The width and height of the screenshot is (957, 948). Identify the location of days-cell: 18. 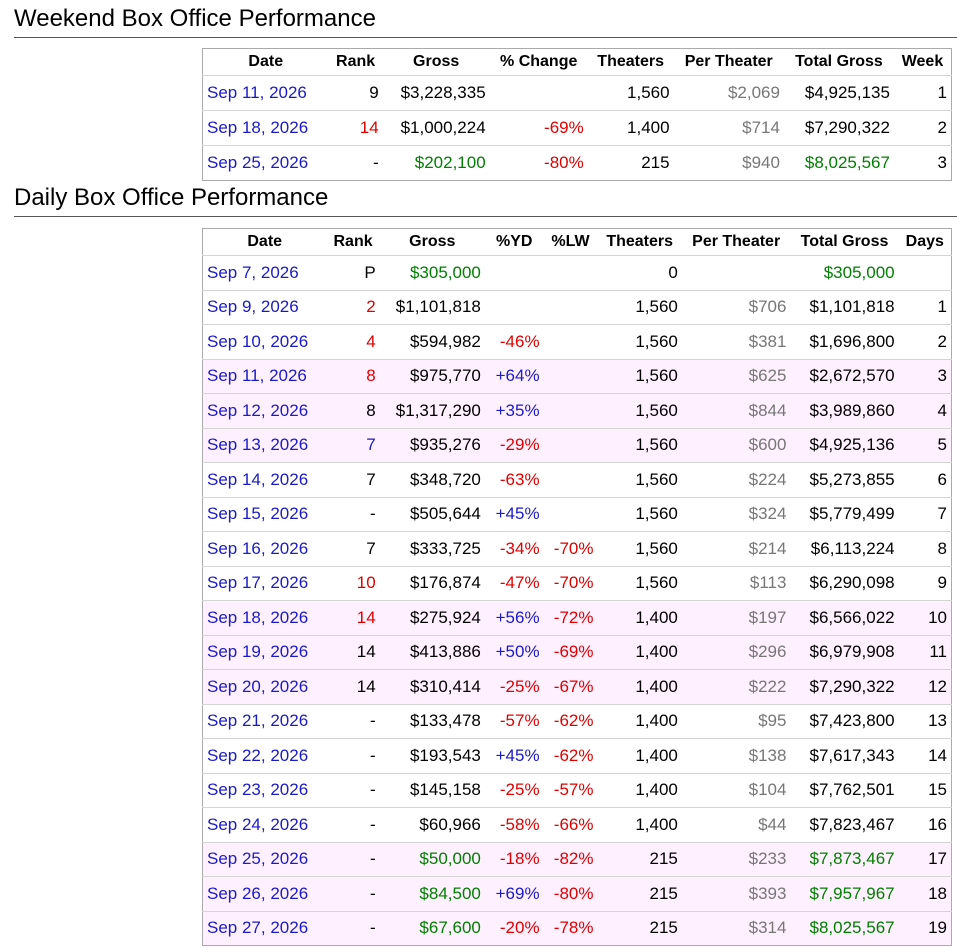
(925, 893).